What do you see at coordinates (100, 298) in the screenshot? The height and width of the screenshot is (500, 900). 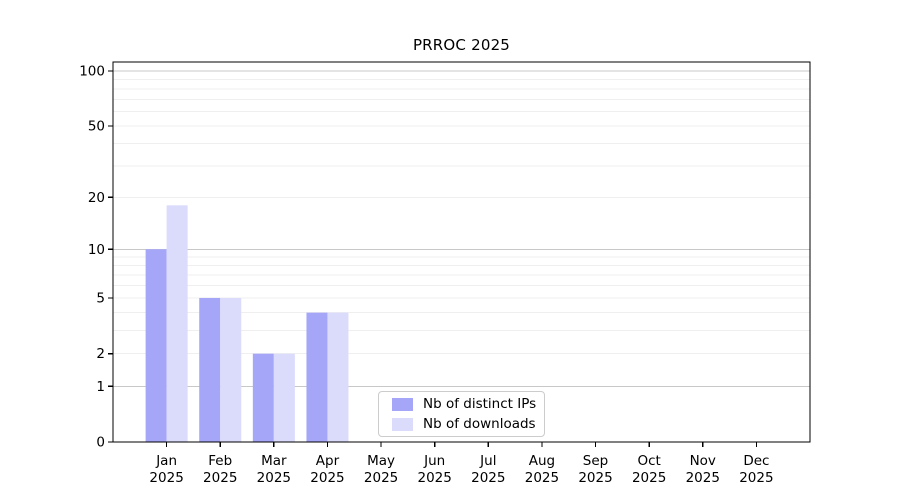 I see `y-tick-label: 5` at bounding box center [100, 298].